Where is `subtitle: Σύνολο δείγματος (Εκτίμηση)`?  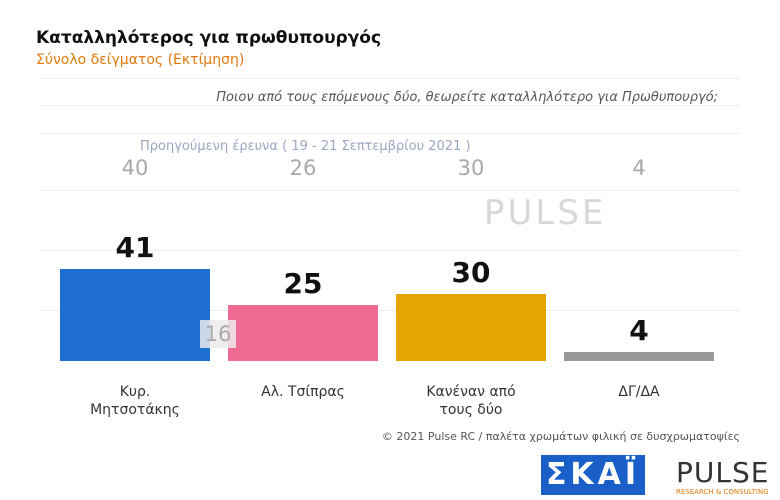 subtitle: Σύνολο δείγματος (Εκτίμηση) is located at coordinates (140, 60).